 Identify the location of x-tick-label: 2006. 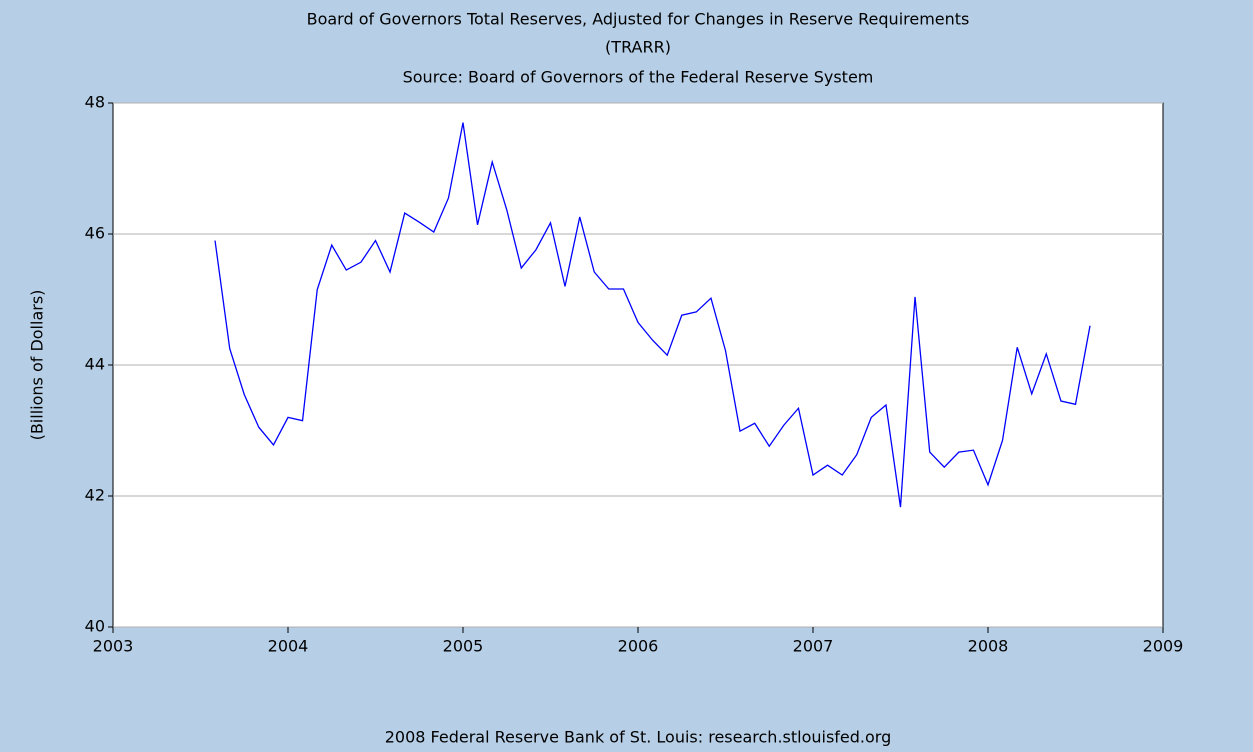
(638, 646).